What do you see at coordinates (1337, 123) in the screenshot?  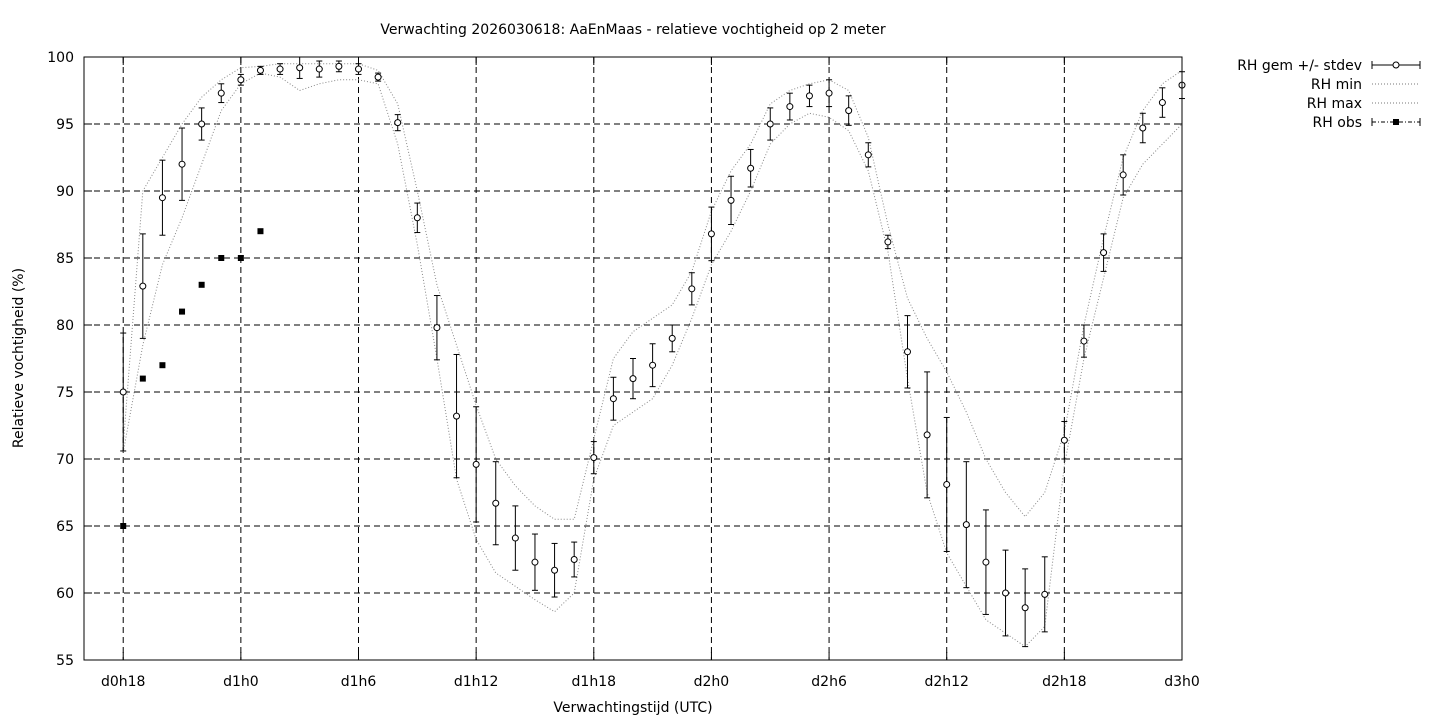 I see `legend-label-obs: RH obs` at bounding box center [1337, 123].